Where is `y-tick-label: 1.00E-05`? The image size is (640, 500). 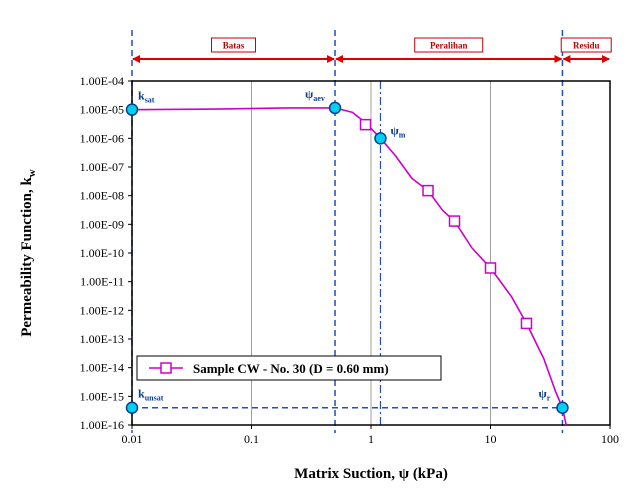 y-tick-label: 1.00E-05 is located at coordinates (102, 110).